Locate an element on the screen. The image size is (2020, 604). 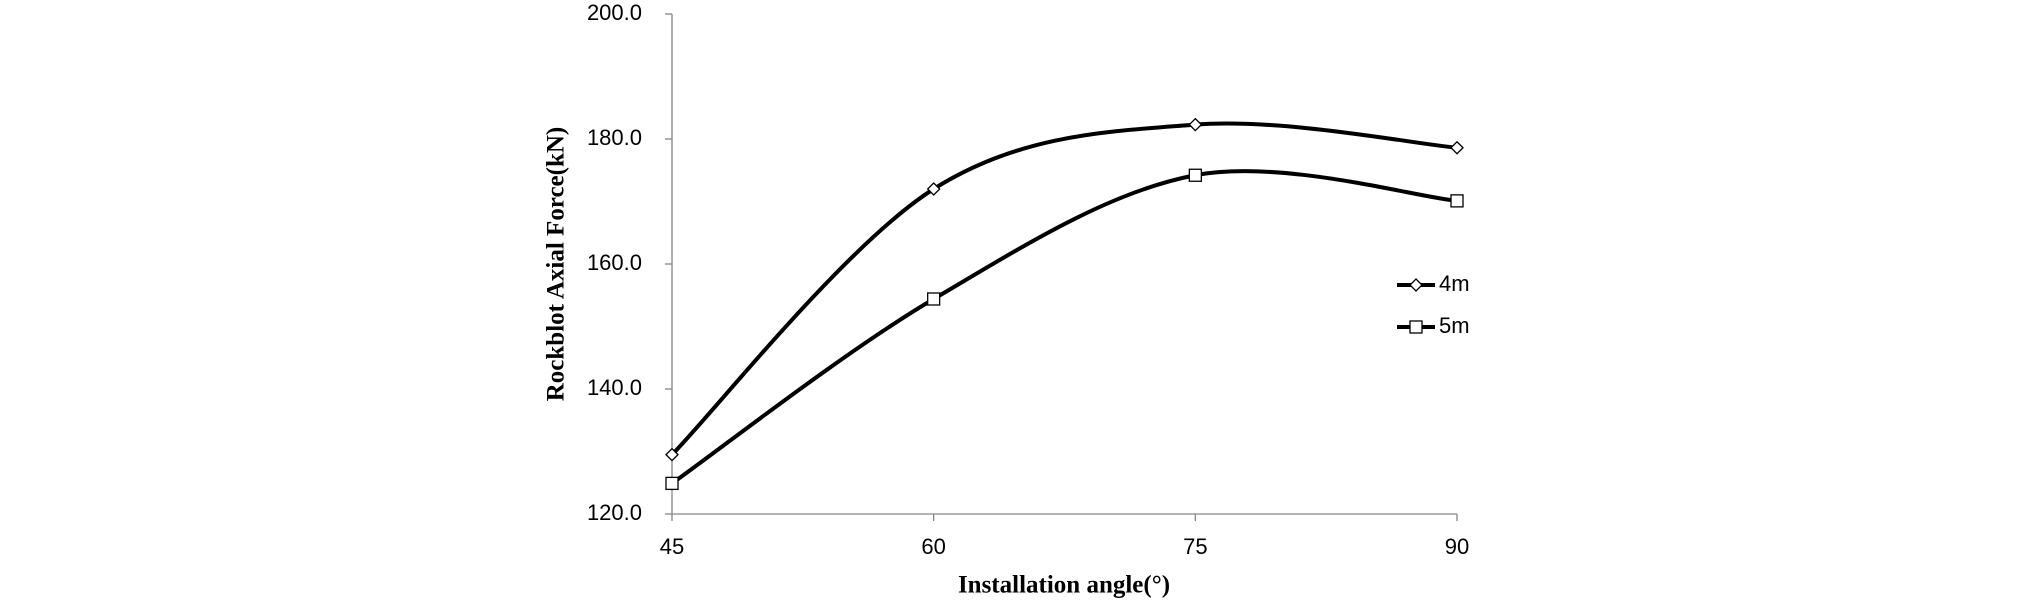
x-tick-label: 45 is located at coordinates (672, 546).